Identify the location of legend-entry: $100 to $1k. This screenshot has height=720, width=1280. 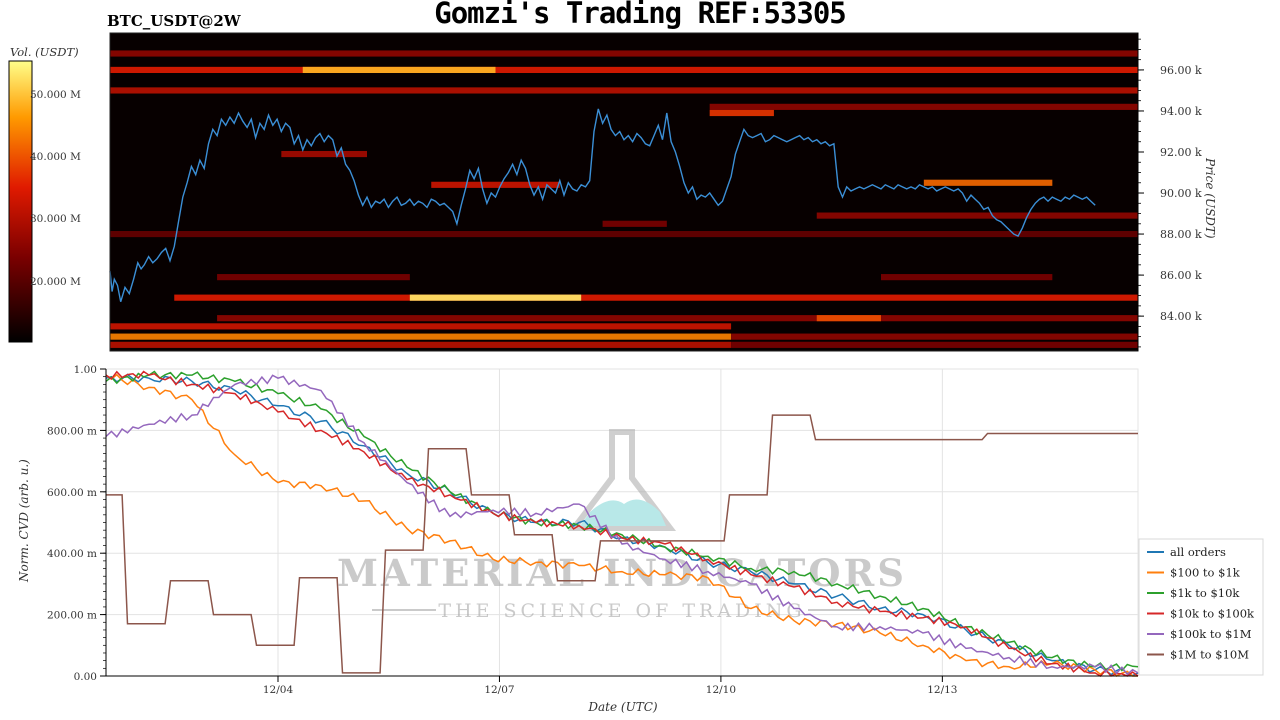
(1205, 573).